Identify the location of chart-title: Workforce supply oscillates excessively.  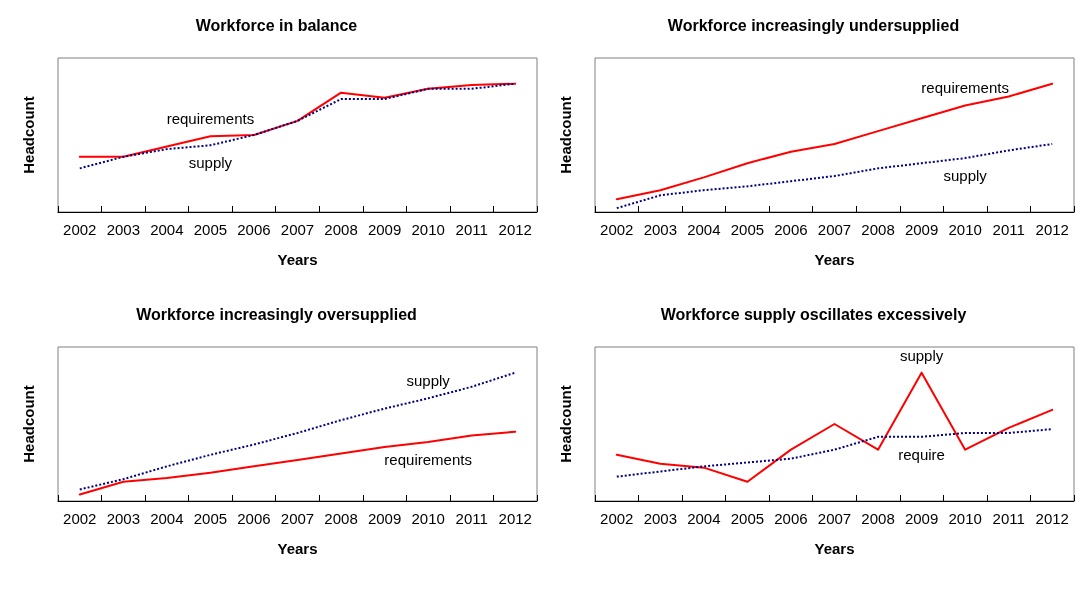
(813, 314).